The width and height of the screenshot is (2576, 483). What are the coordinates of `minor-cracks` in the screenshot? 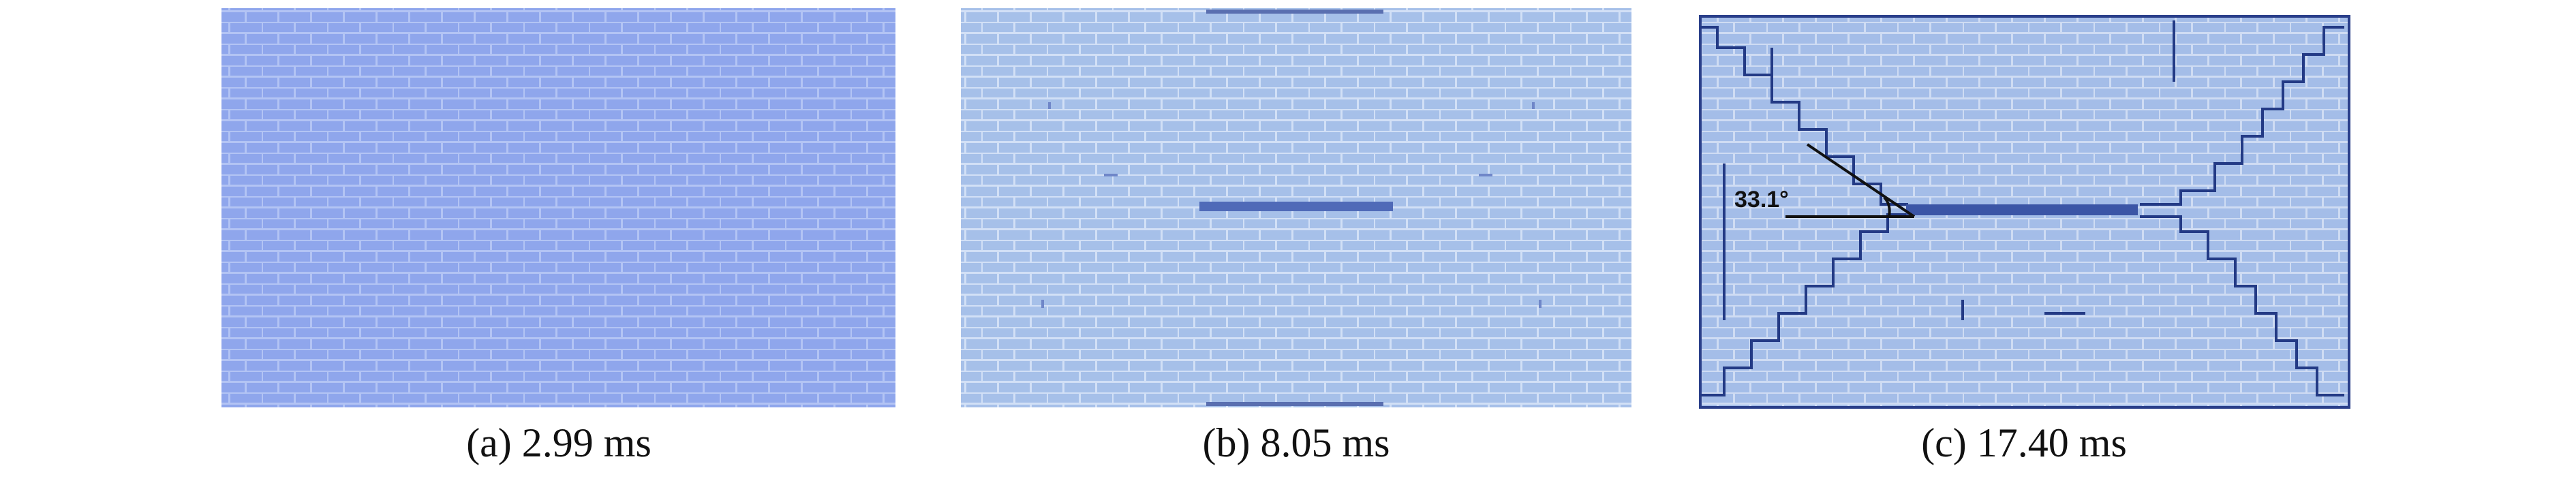 It's located at (1291, 205).